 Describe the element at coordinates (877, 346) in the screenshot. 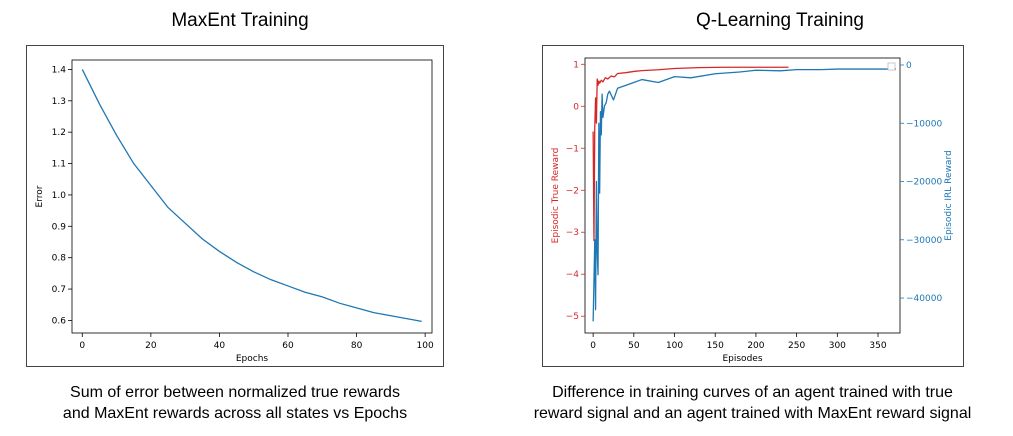

I see `x-tick-label: 350` at that location.